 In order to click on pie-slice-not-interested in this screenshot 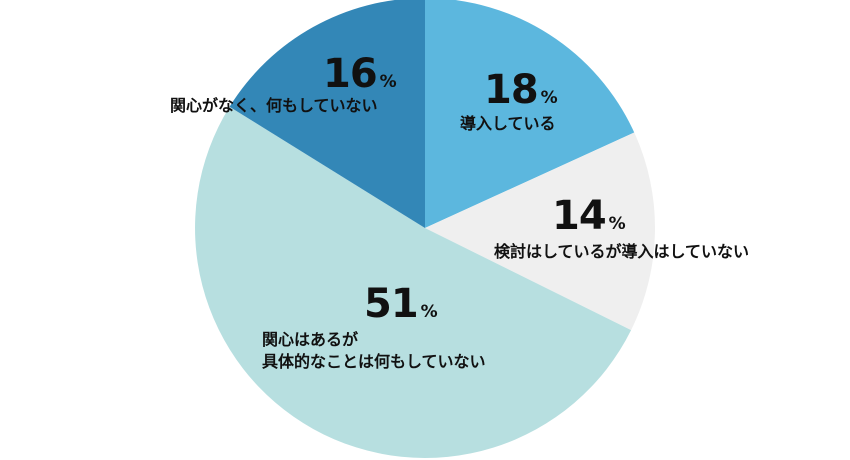, I will do `click(327, 114)`.